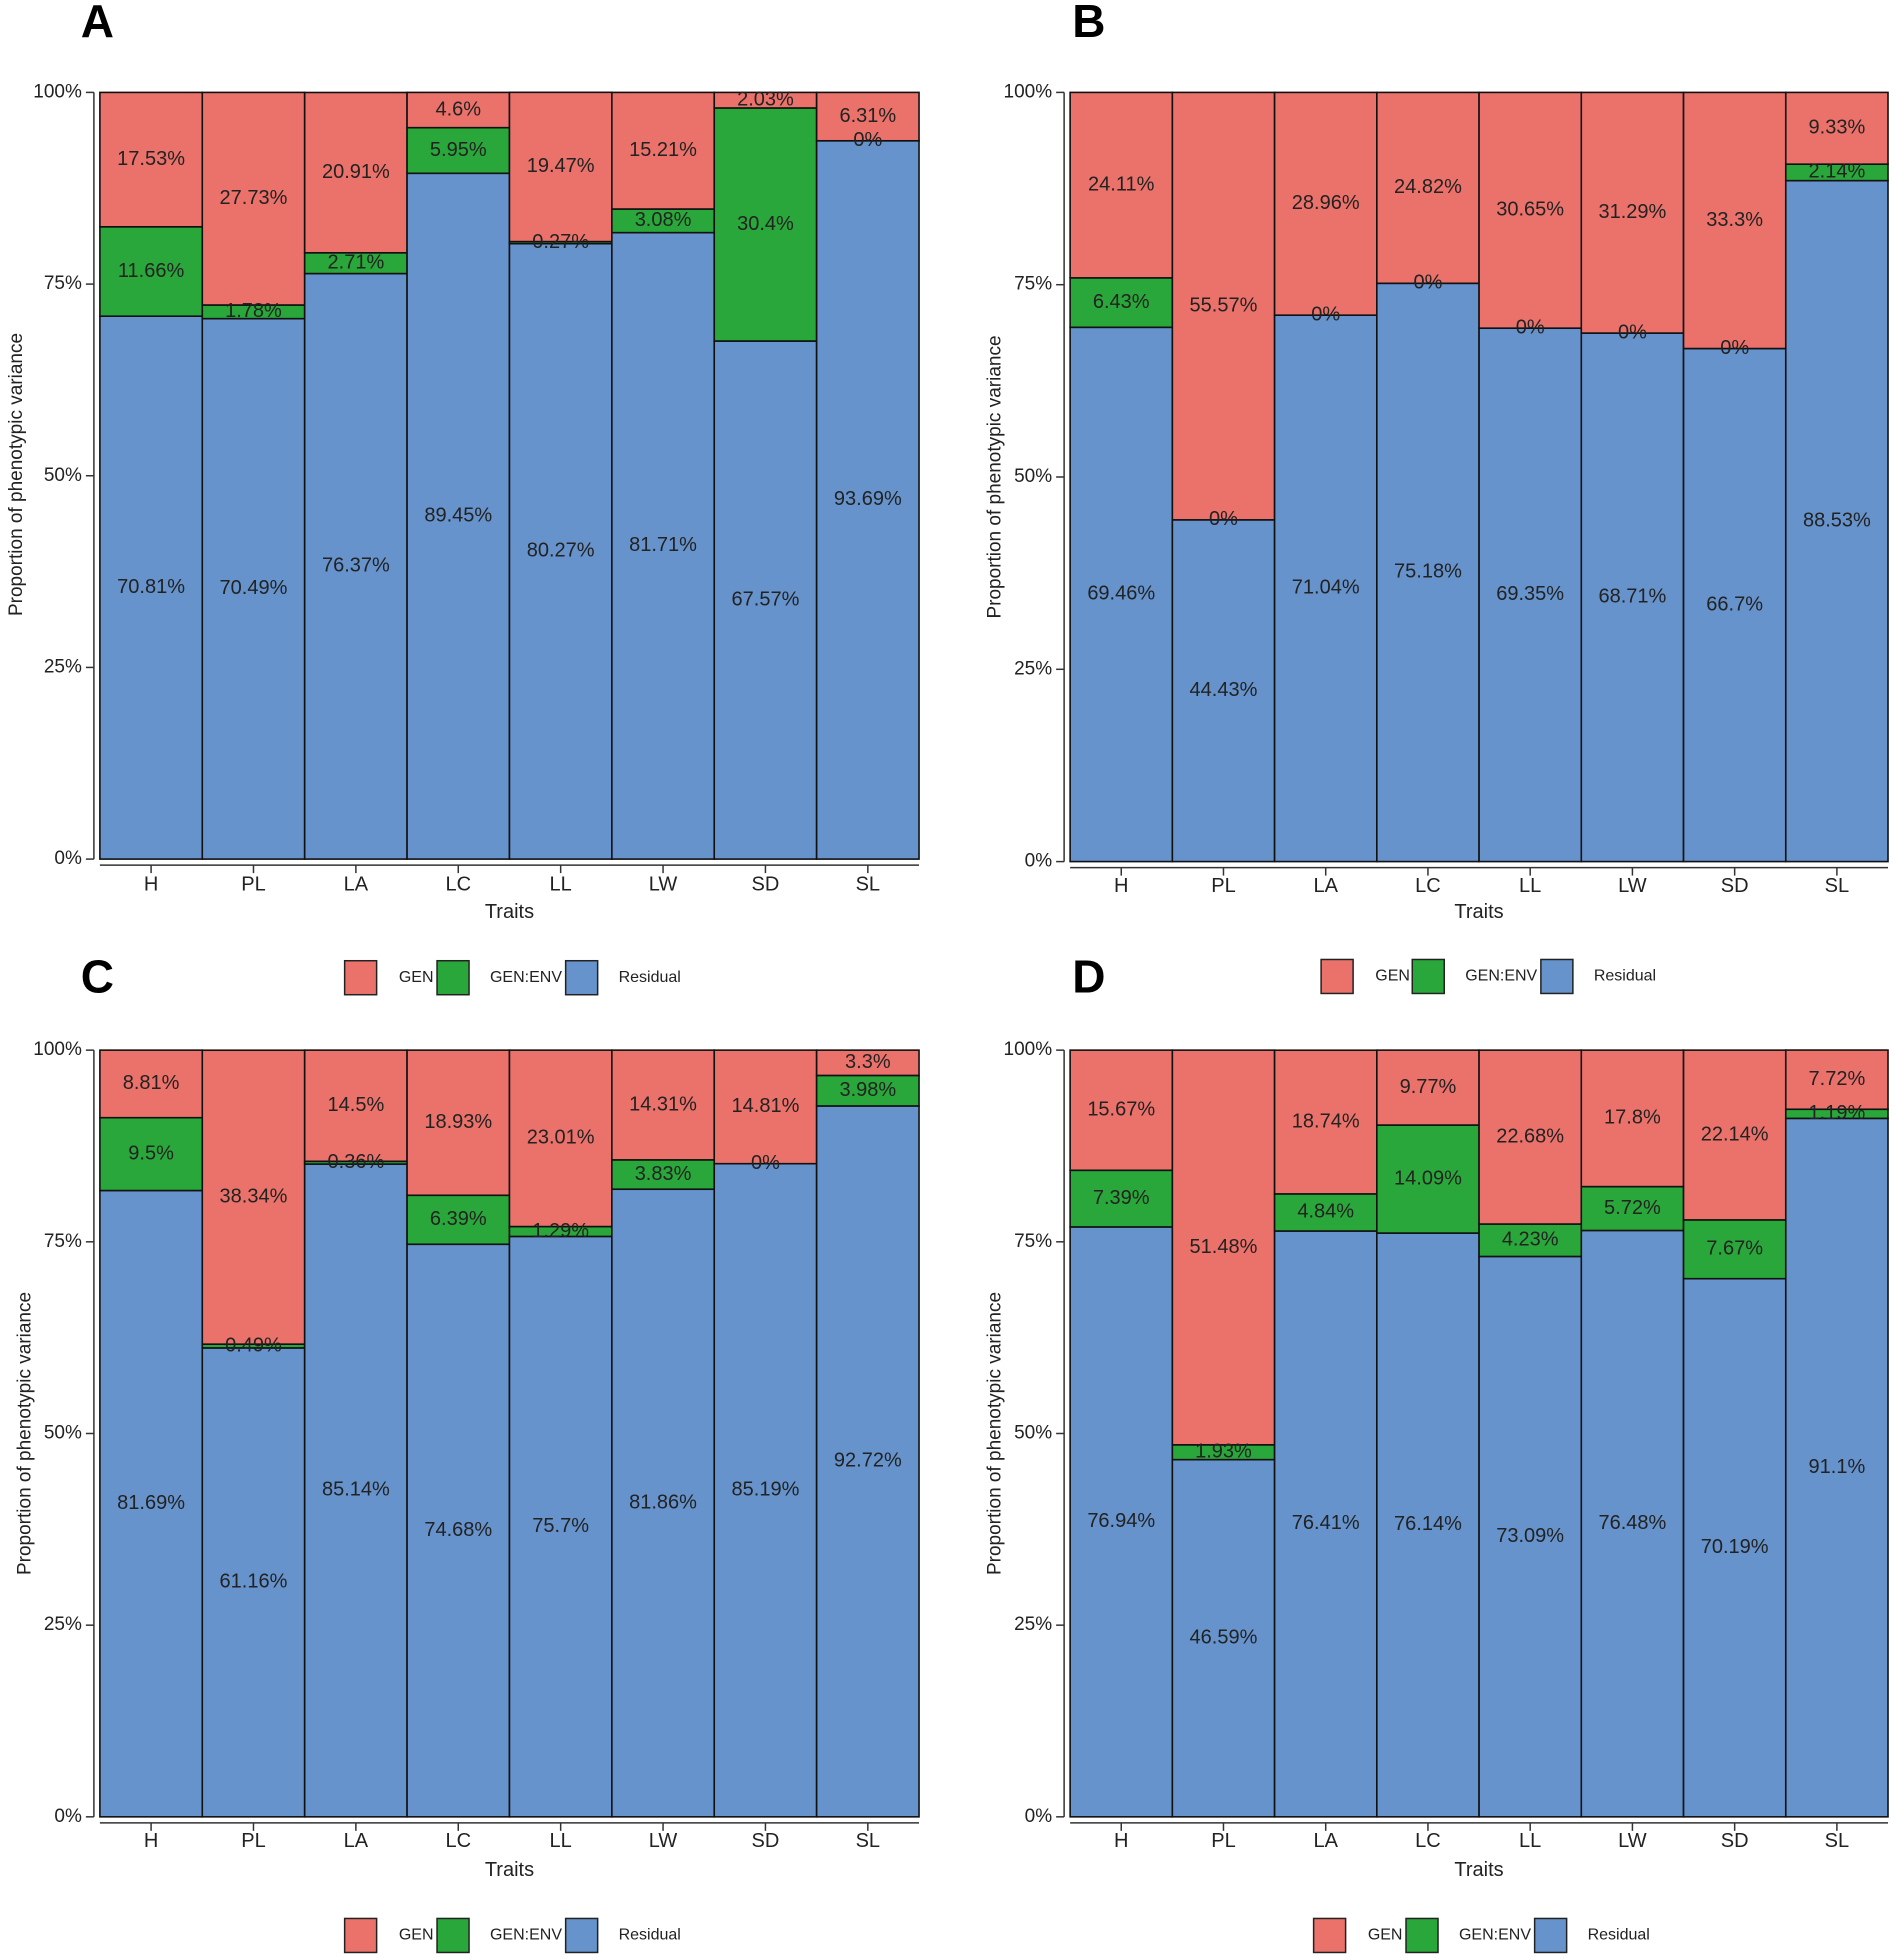 This screenshot has width=1898, height=1960. I want to click on x-axis-title: Traits, so click(1478, 1870).